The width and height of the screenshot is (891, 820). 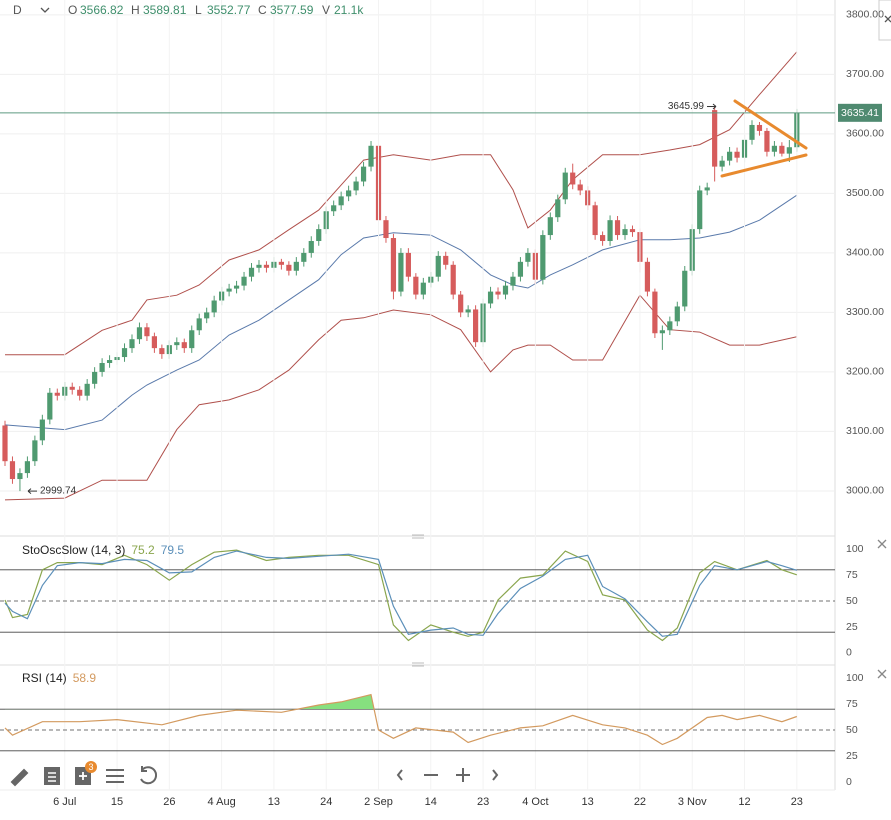 I want to click on x-tick-label: 14, so click(x=431, y=802).